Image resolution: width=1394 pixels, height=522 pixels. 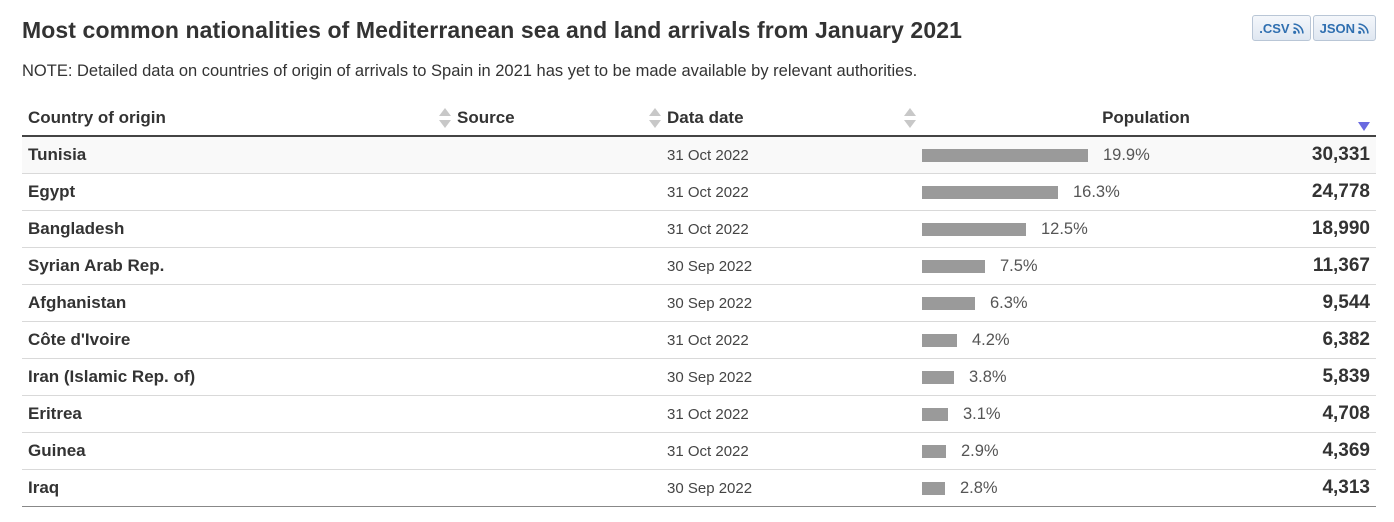 I want to click on country-cell: Syrian Arab Rep., so click(x=236, y=266).